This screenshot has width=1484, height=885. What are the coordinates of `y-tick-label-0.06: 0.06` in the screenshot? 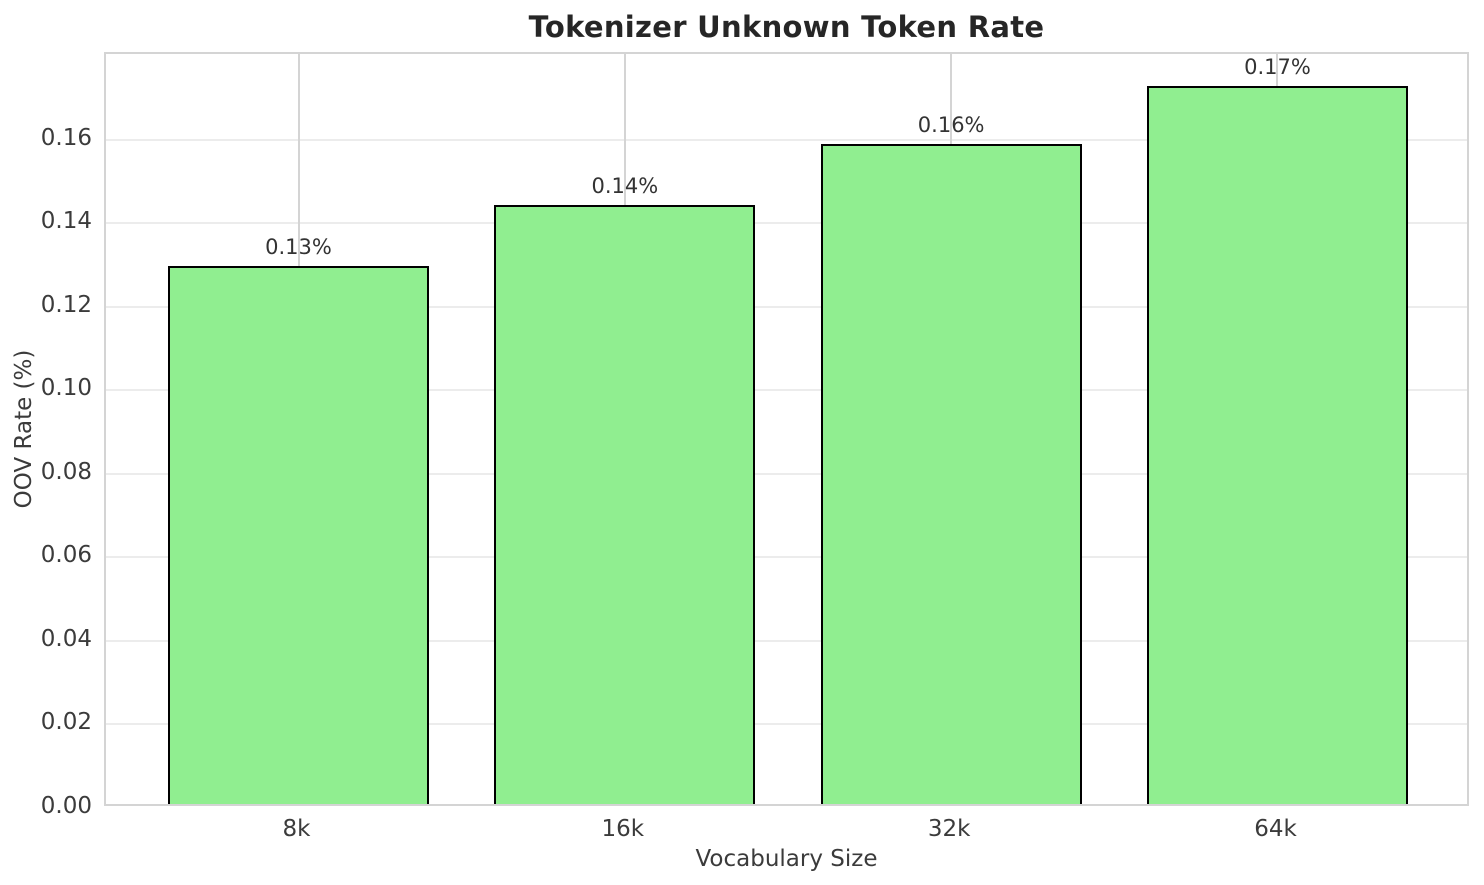 It's located at (66, 555).